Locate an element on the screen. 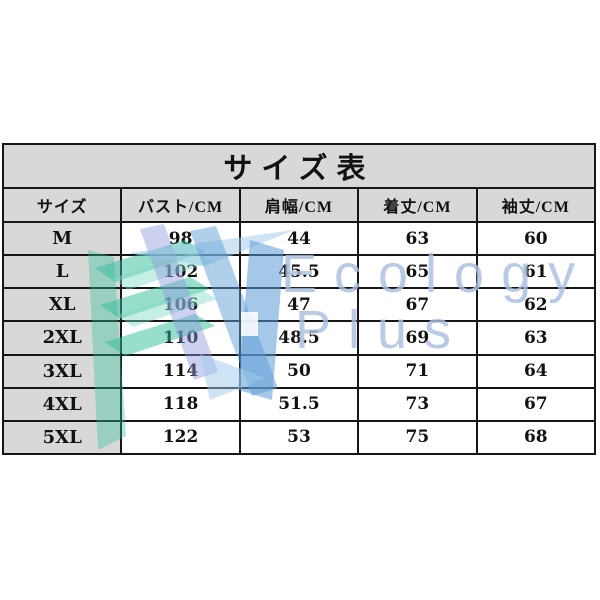  table-row: L 102 45.5 65 61 is located at coordinates (299, 272).